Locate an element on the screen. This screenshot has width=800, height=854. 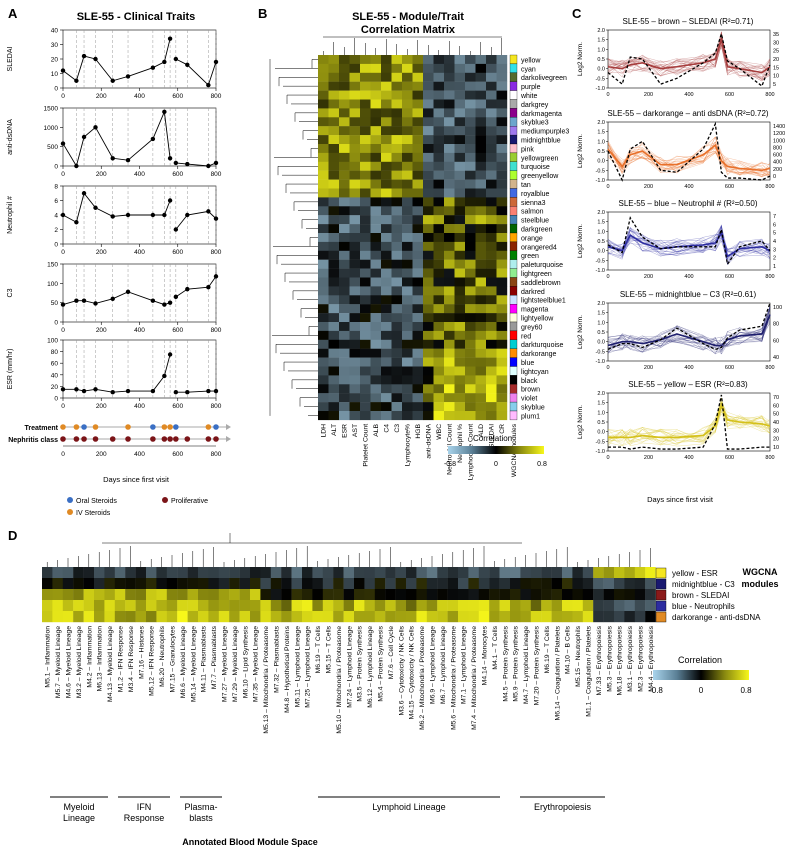
y-tick-label: 20 is located at coordinates (55, 387).